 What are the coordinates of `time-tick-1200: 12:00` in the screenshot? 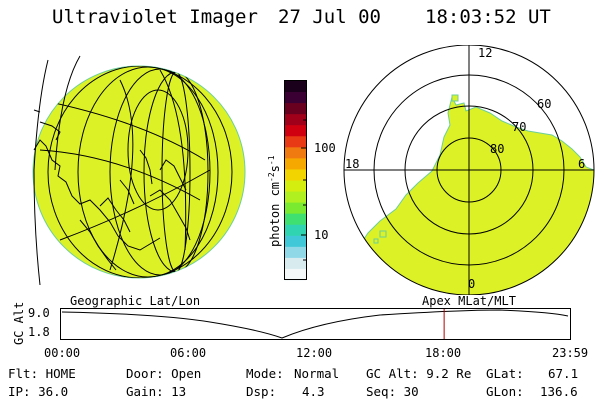 It's located at (314, 353).